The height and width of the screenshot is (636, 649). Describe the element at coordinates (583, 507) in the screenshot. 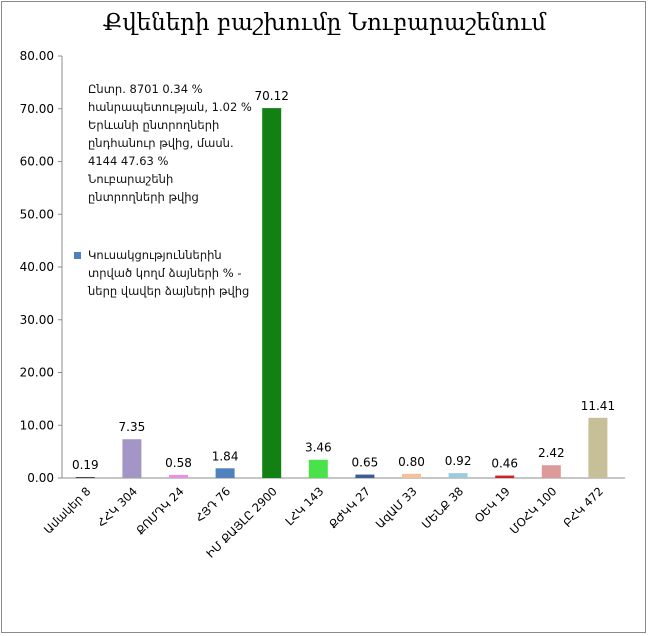

I see `x-tick-label: ԲՀԿ 472` at that location.